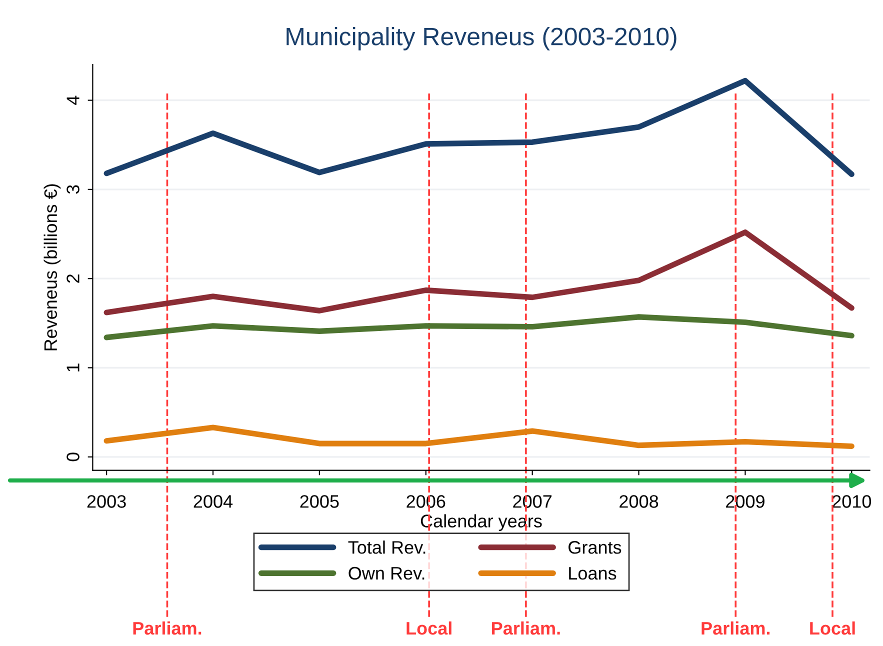 This screenshot has height=646, width=883. I want to click on y-tick-label: 1, so click(73, 368).